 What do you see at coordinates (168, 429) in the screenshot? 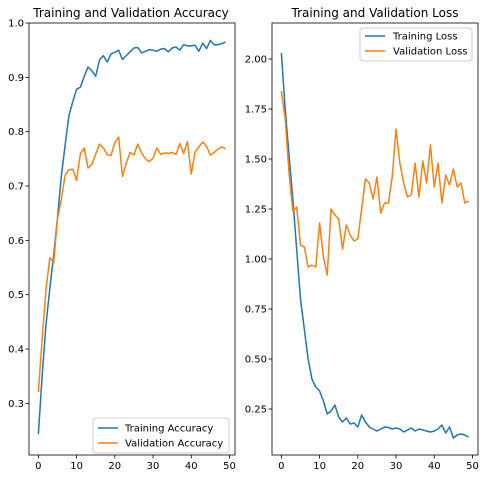
I see `legend-label-training-accuracy: Training Accuracy` at bounding box center [168, 429].